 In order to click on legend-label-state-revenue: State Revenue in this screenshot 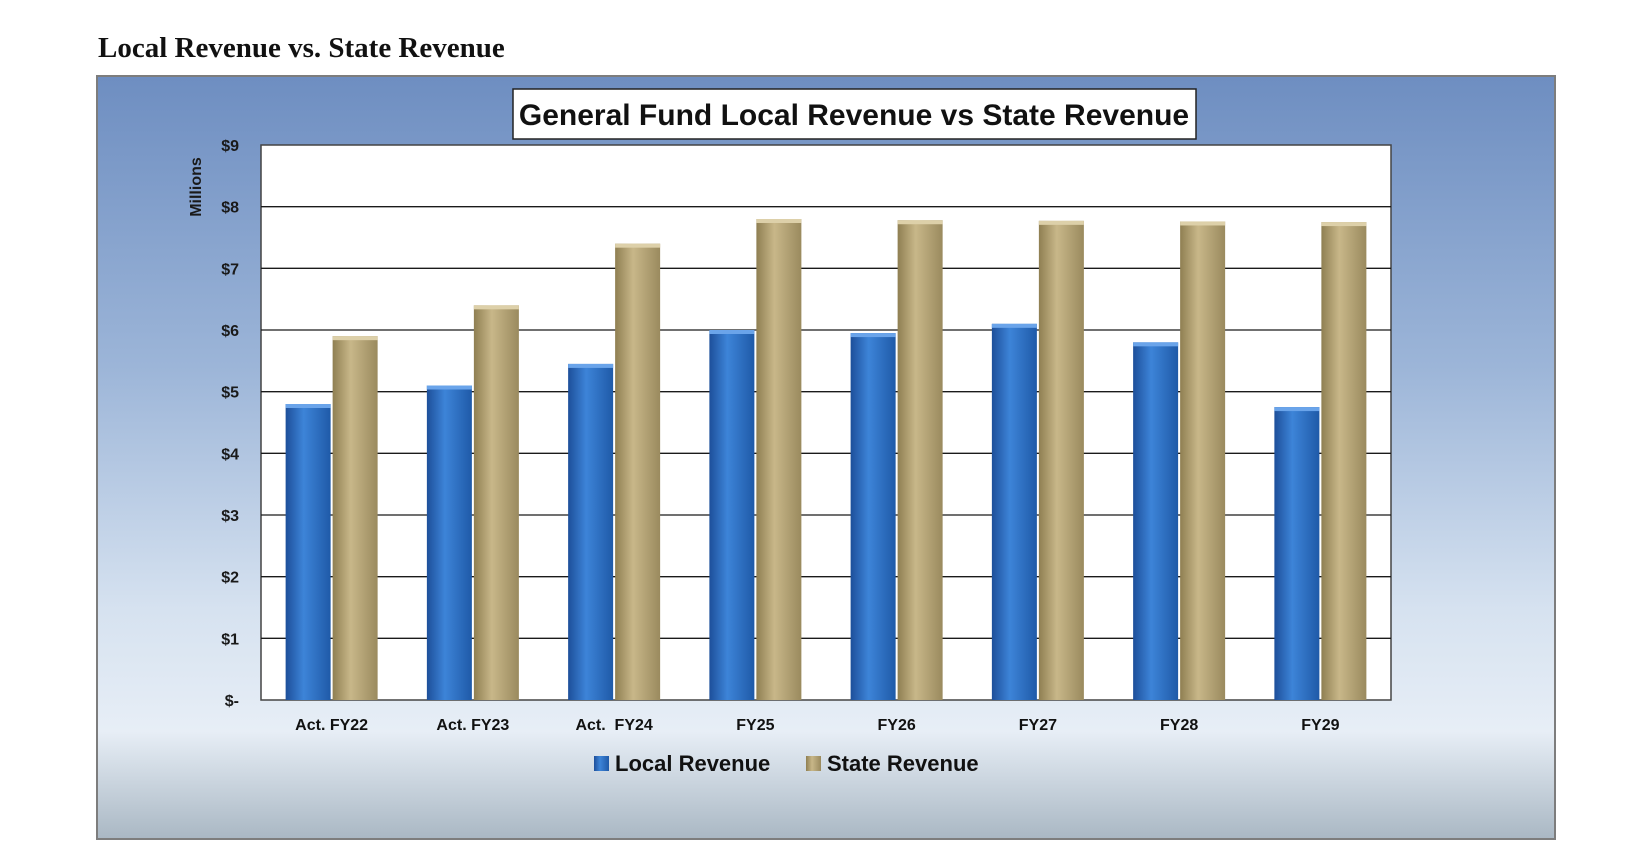, I will do `click(903, 763)`.